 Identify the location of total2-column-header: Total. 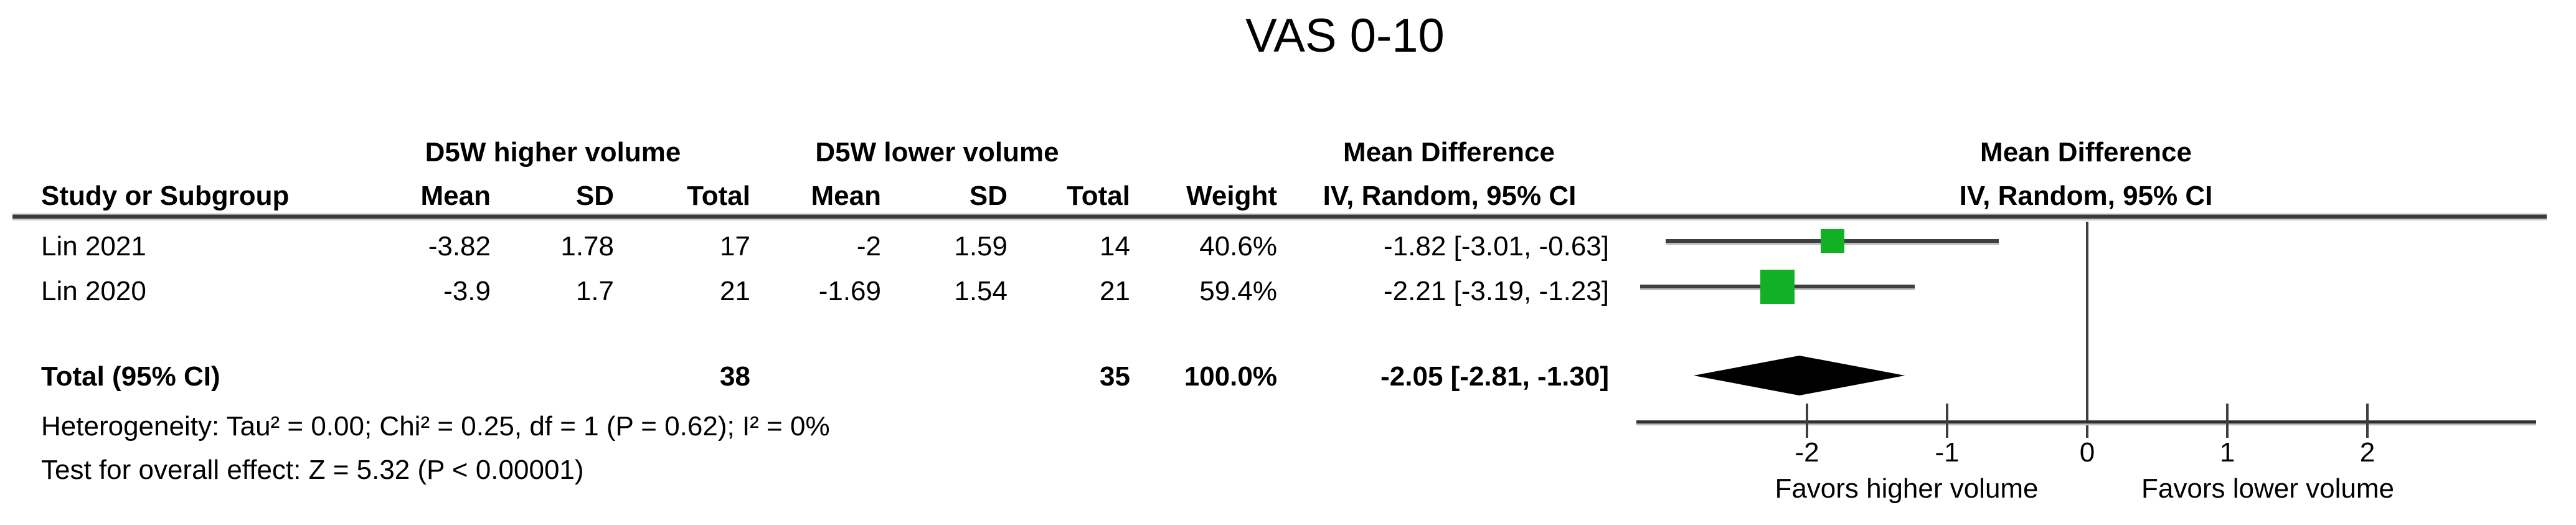
(1098, 196).